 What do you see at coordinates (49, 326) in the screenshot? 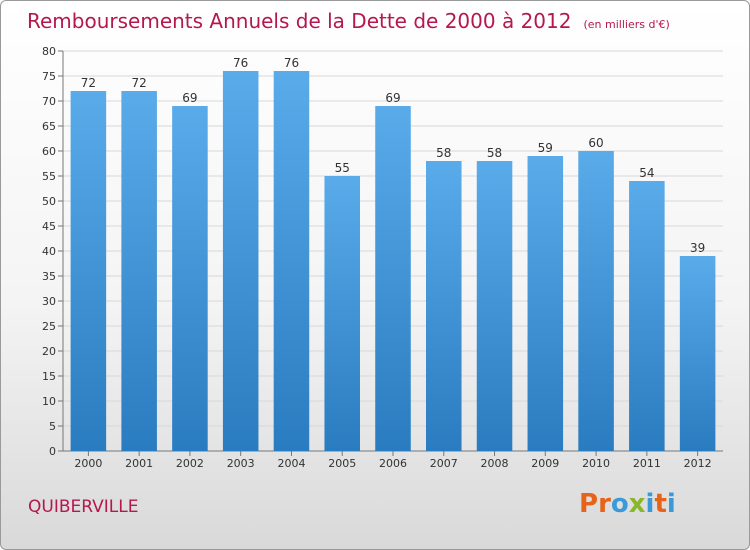
I see `y-tick-label: 25` at bounding box center [49, 326].